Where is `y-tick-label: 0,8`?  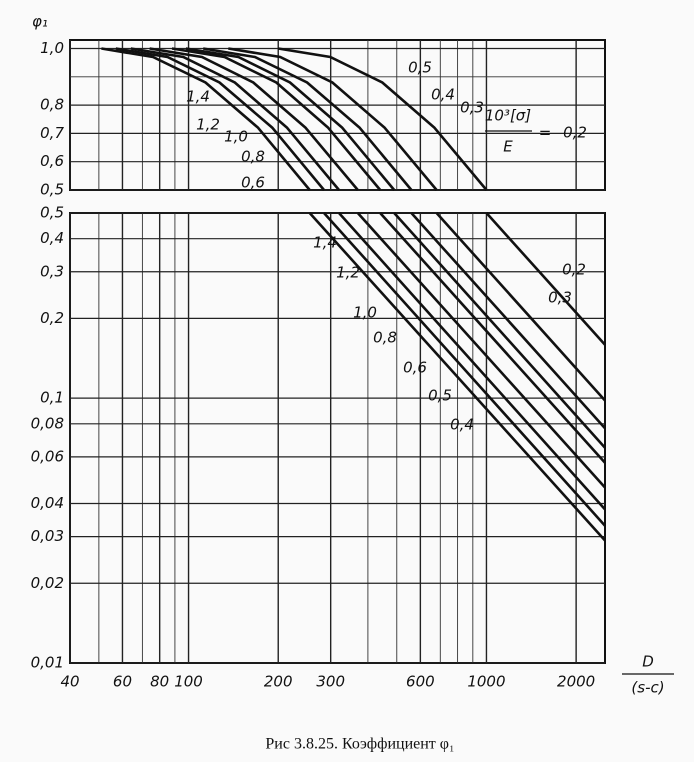 y-tick-label: 0,8 is located at coordinates (52, 105).